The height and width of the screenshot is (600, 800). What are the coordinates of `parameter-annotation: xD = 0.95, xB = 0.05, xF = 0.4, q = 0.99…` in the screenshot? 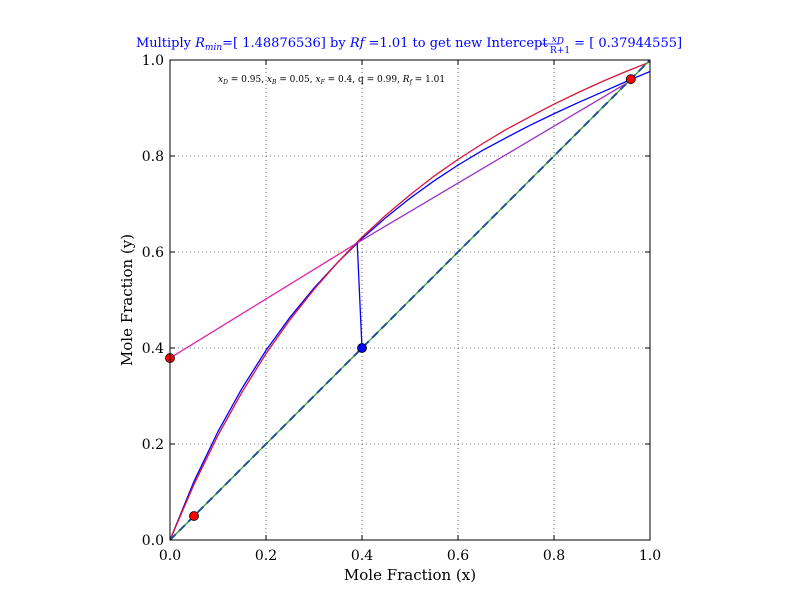 It's located at (331, 80).